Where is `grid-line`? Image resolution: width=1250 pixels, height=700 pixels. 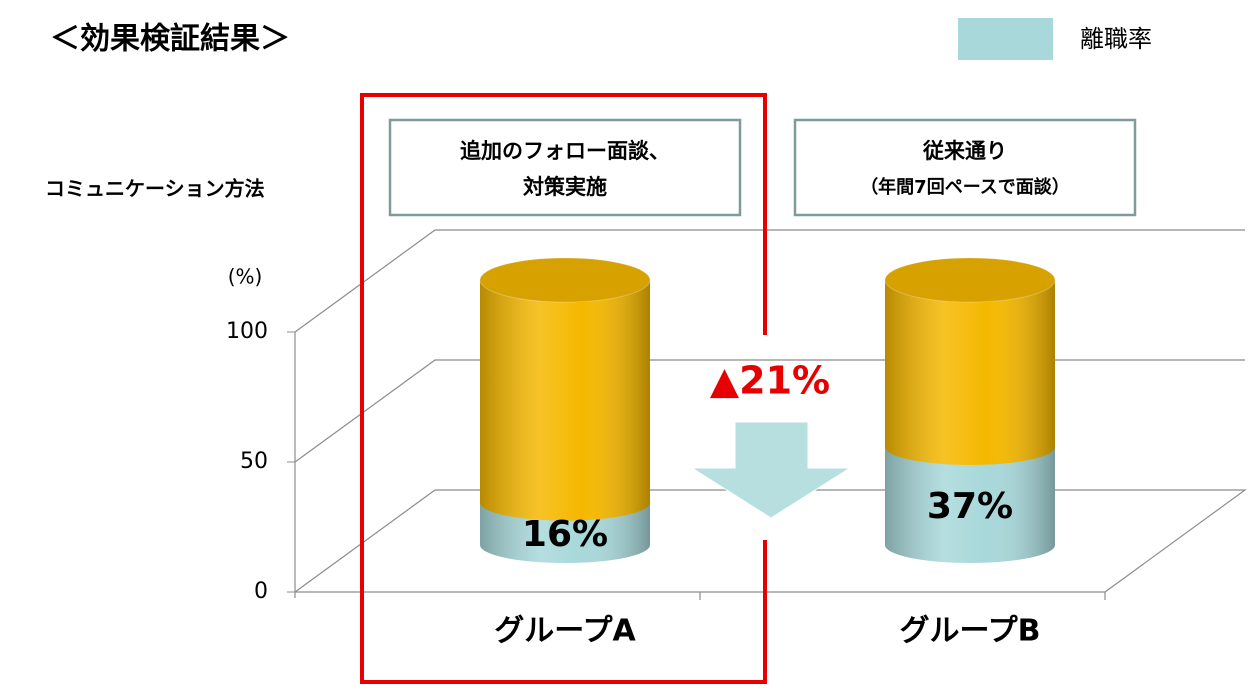 grid-line is located at coordinates (769, 281).